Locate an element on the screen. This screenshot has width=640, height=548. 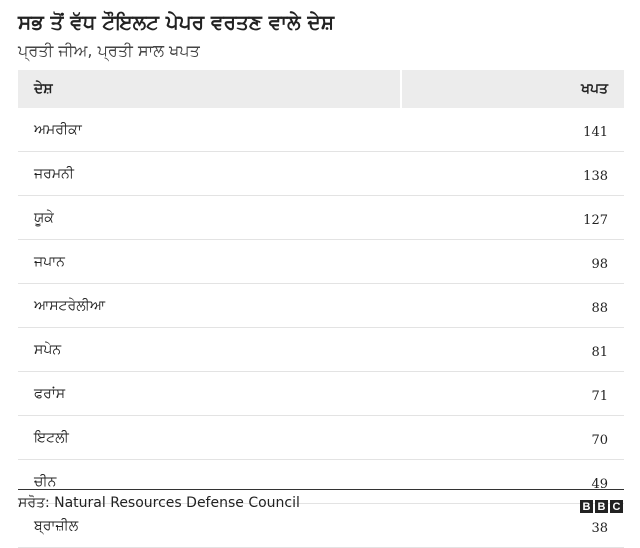
table-row: ਜਰਮਨੀ 138 is located at coordinates (321, 173).